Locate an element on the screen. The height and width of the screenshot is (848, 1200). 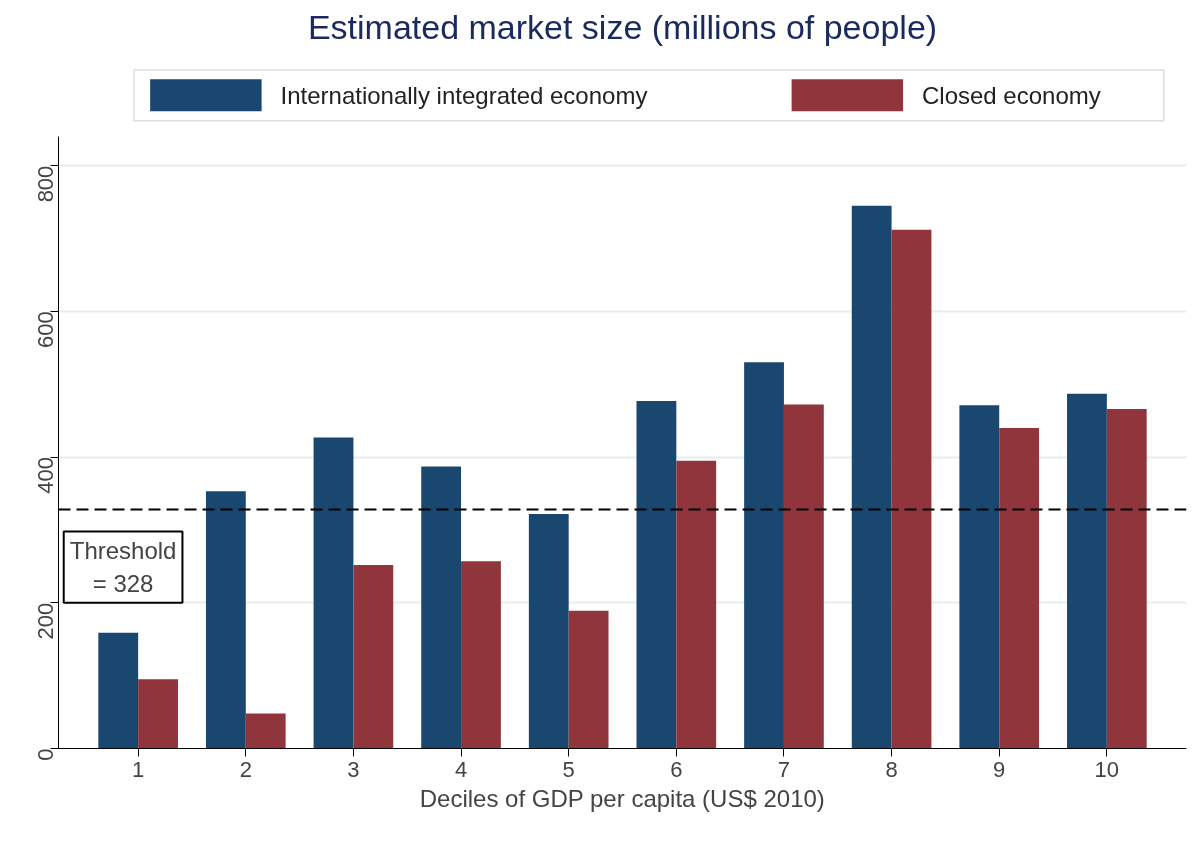
y-tick-label: 600 is located at coordinates (45, 330).